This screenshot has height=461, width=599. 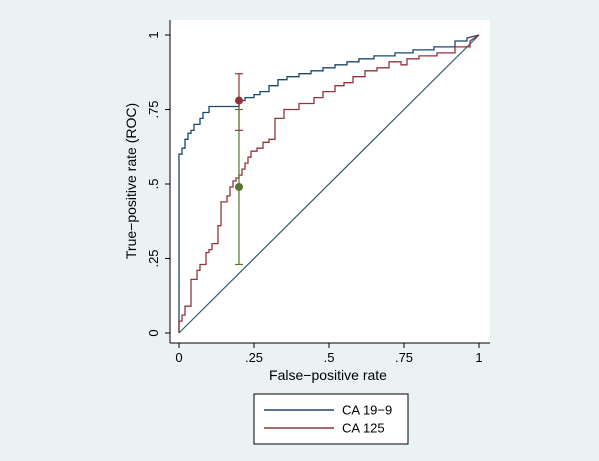 I want to click on y-tick-label-2: .25, so click(x=153, y=258).